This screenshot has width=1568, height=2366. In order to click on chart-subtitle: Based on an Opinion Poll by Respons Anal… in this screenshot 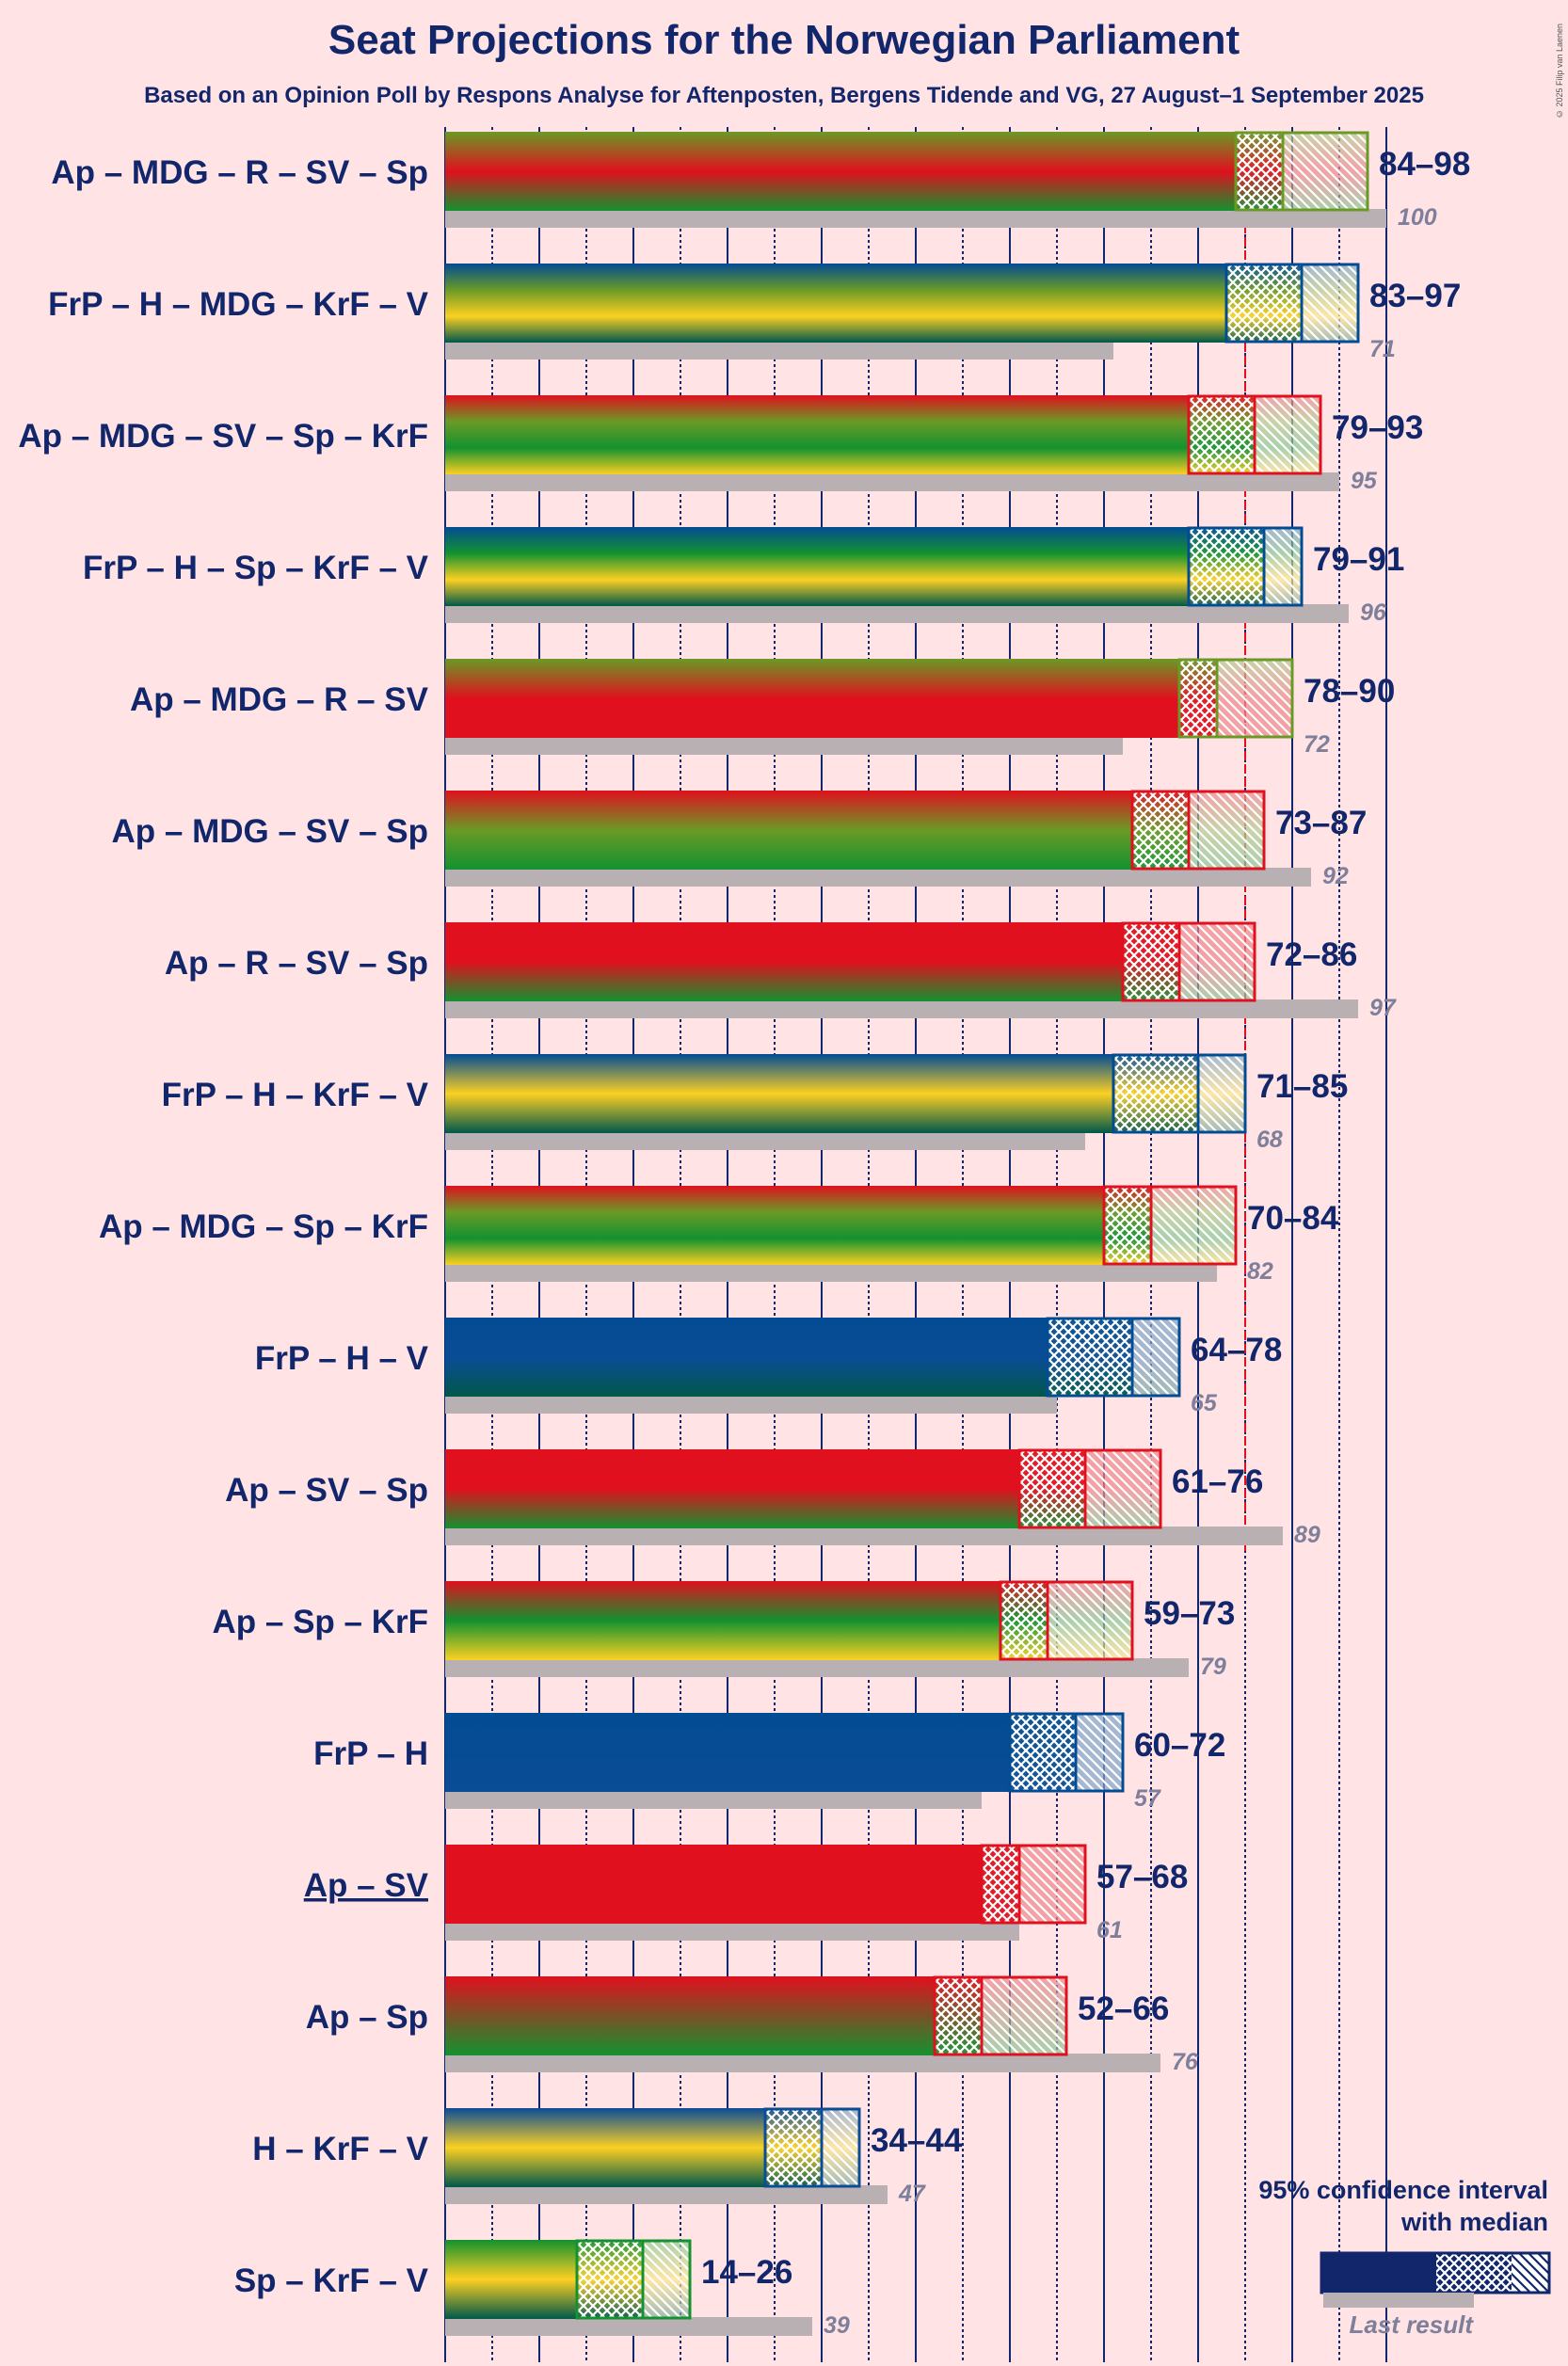, I will do `click(784, 95)`.